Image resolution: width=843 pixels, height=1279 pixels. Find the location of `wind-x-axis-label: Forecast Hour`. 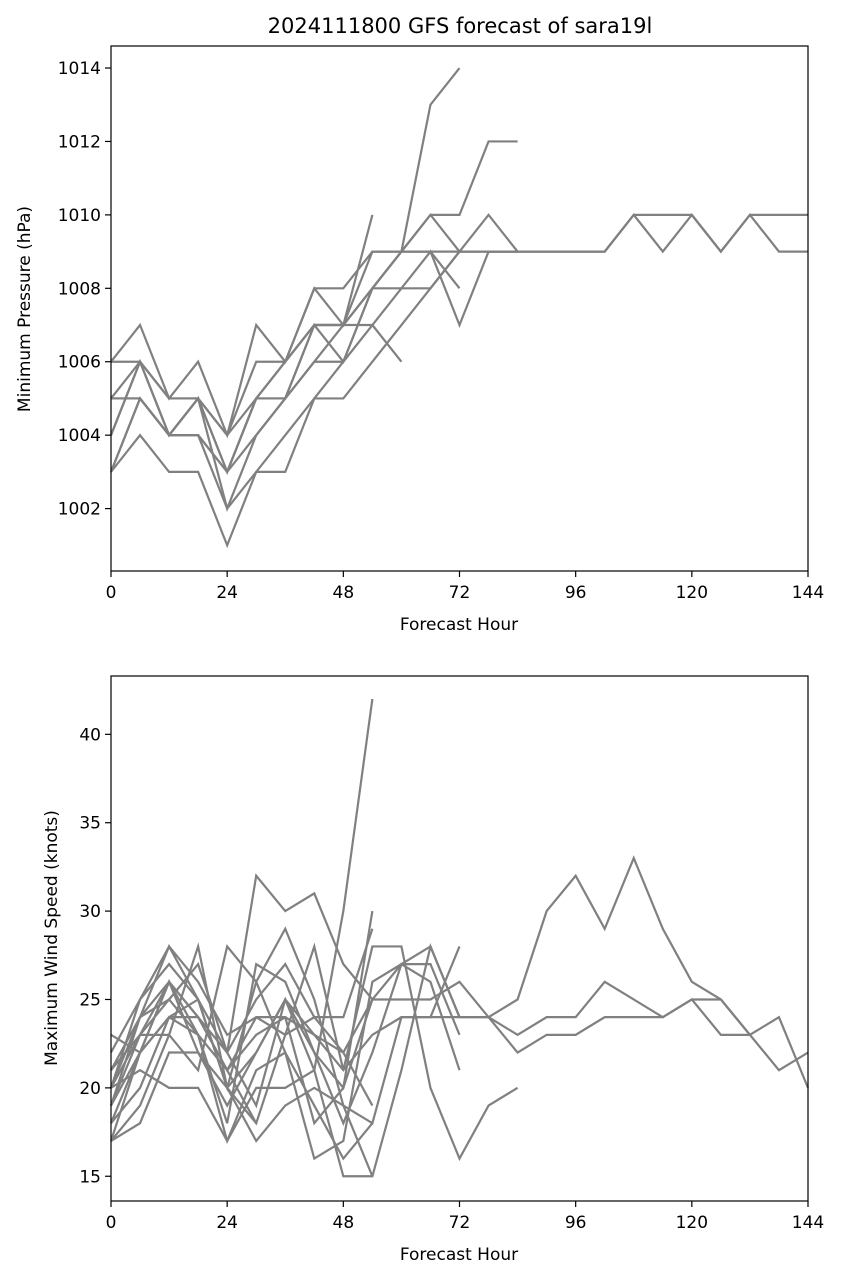

wind-x-axis-label: Forecast Hour is located at coordinates (459, 1255).